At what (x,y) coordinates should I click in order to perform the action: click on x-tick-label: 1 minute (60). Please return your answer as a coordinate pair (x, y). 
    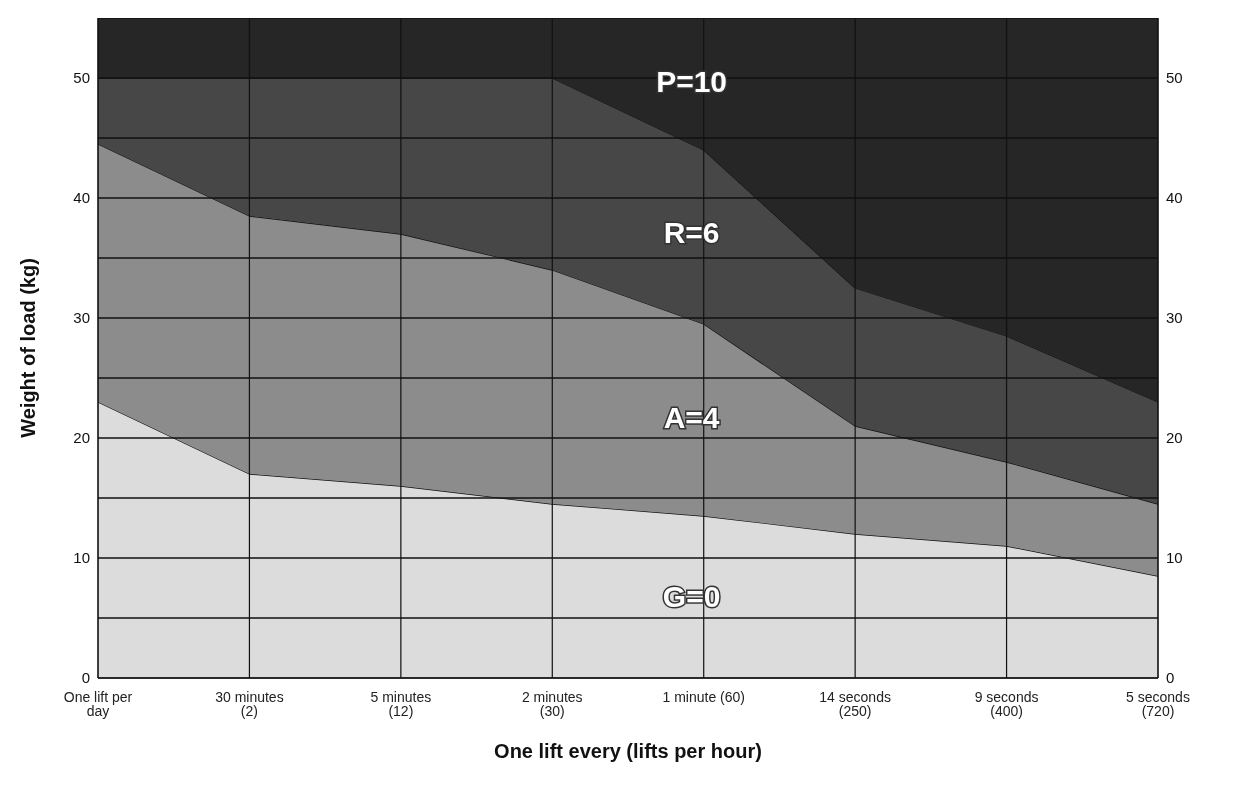
    Looking at the image, I should click on (703, 696).